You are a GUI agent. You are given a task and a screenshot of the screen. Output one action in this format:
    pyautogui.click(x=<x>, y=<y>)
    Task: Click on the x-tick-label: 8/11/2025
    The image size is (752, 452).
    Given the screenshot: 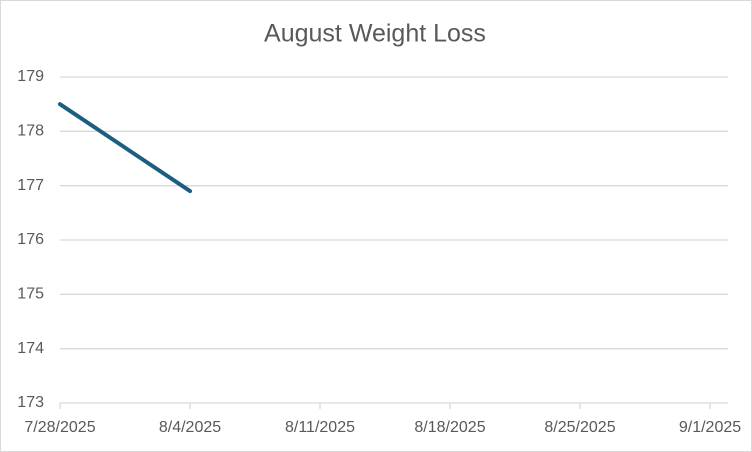 What is the action you would take?
    pyautogui.click(x=320, y=427)
    